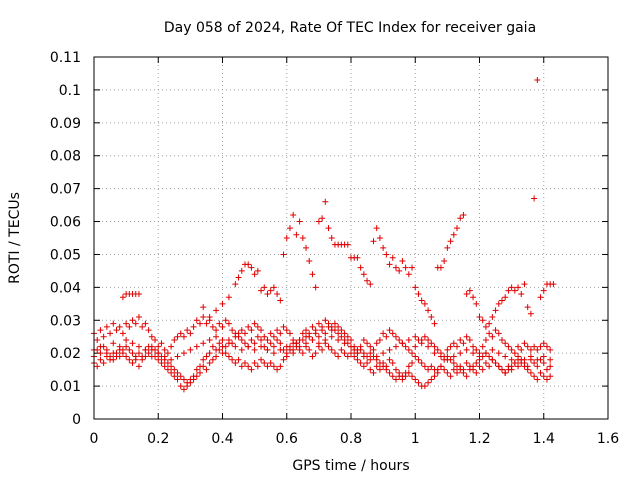 This screenshot has width=640, height=480. What do you see at coordinates (65, 58) in the screenshot?
I see `y-tick-label: 0.11` at bounding box center [65, 58].